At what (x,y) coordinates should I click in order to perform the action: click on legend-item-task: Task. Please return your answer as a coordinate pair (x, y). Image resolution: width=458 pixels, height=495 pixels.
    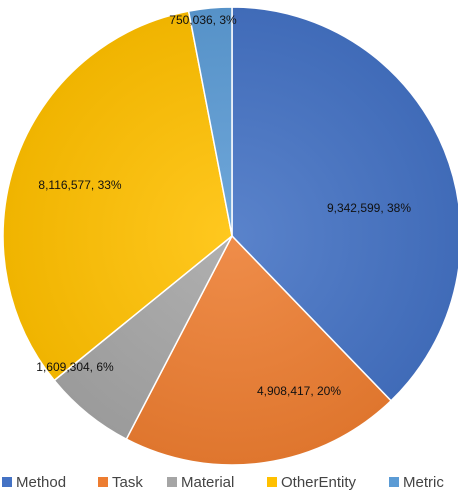
    Looking at the image, I should click on (120, 482).